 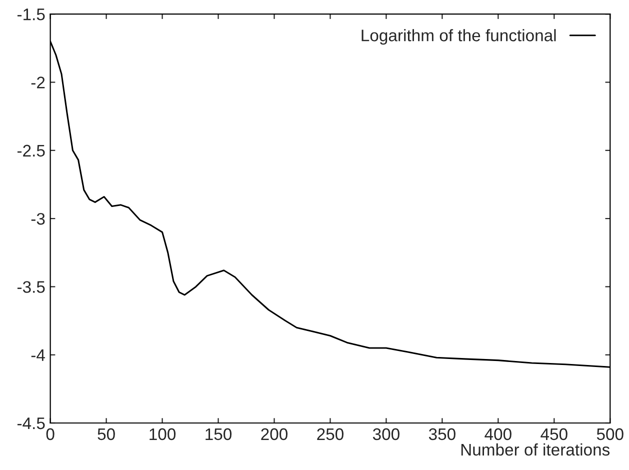 I want to click on x-tick-label: 400, so click(x=498, y=434).